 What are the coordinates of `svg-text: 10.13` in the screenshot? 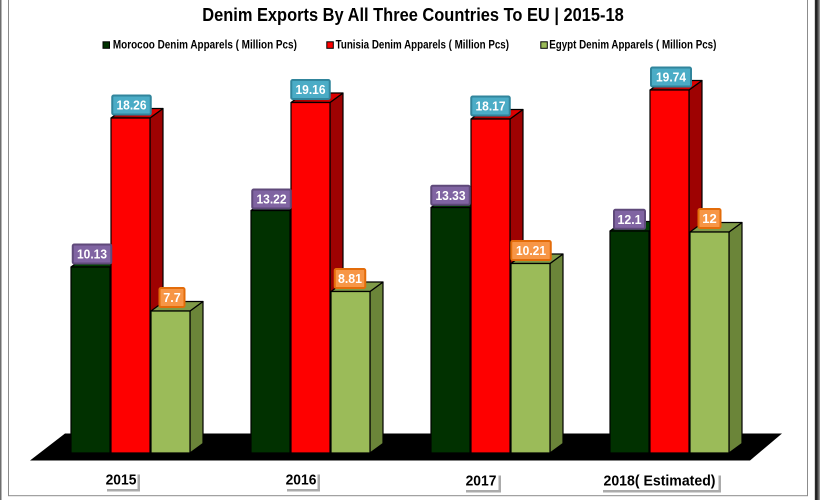 It's located at (92, 254).